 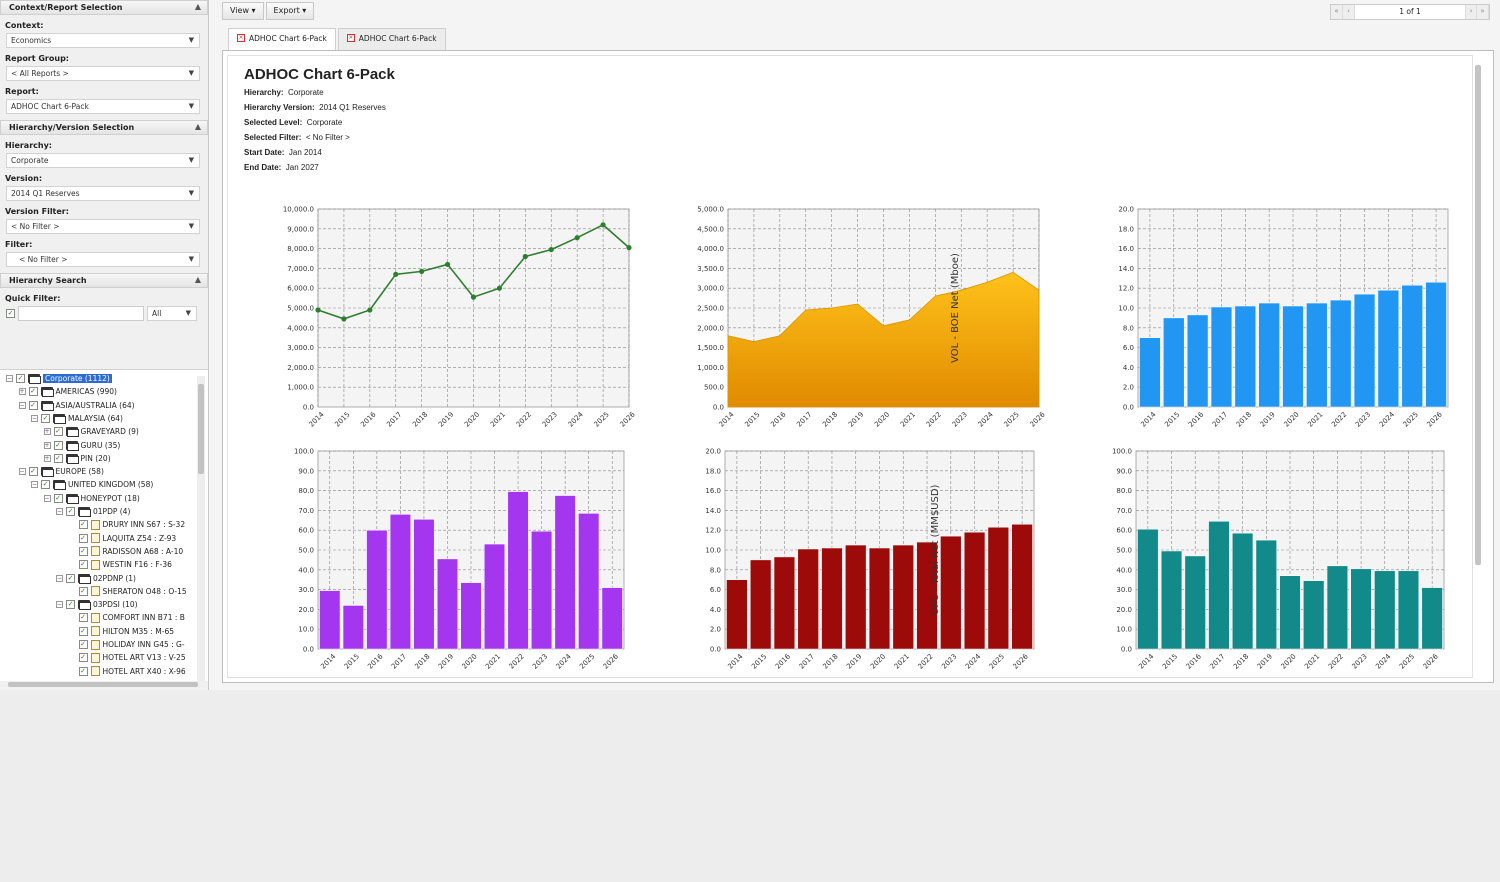 I want to click on tree-node: ✓ WESTIN F16 : F-36, so click(x=120, y=564).